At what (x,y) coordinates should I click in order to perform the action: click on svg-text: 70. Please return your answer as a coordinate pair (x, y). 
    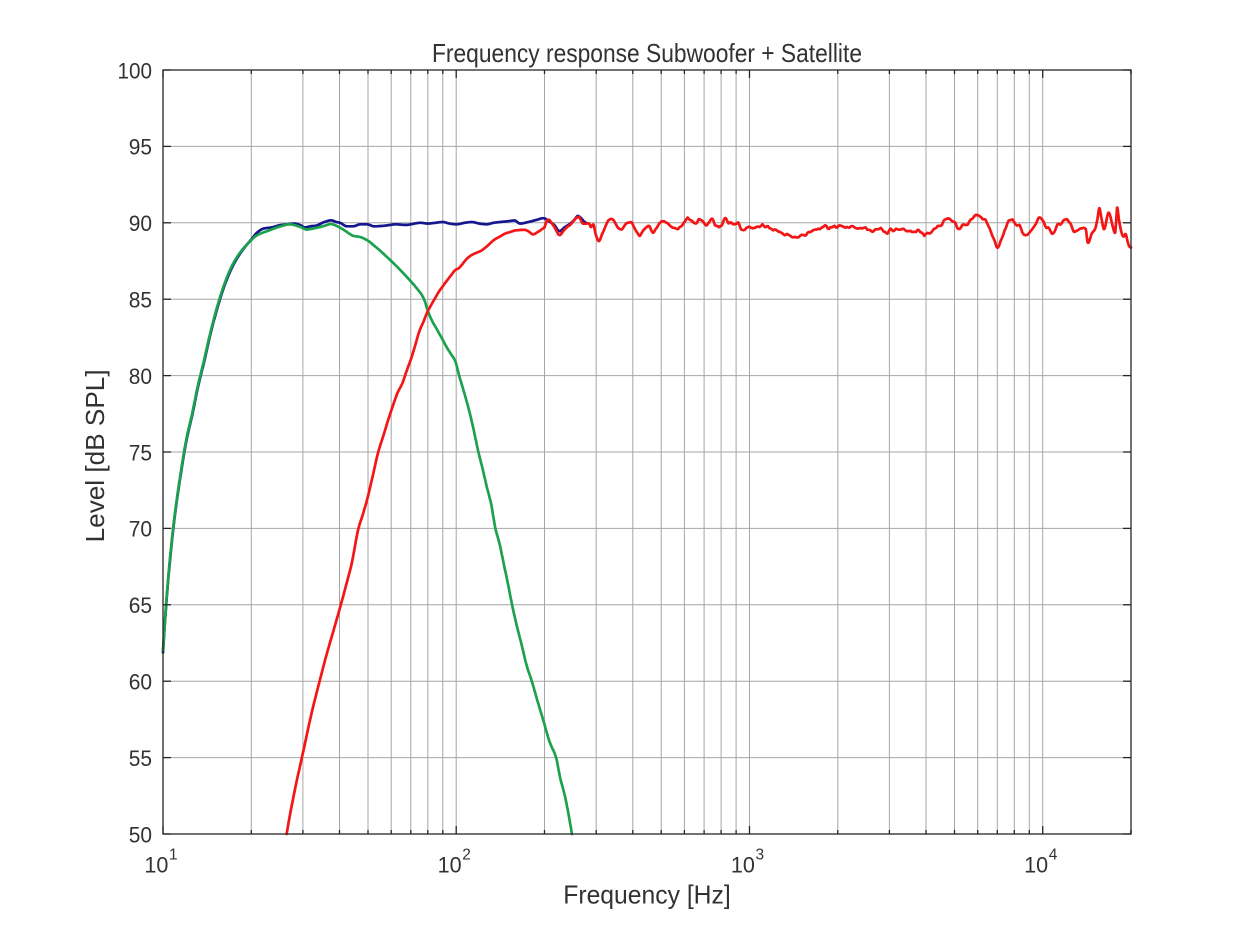
    Looking at the image, I should click on (140, 529).